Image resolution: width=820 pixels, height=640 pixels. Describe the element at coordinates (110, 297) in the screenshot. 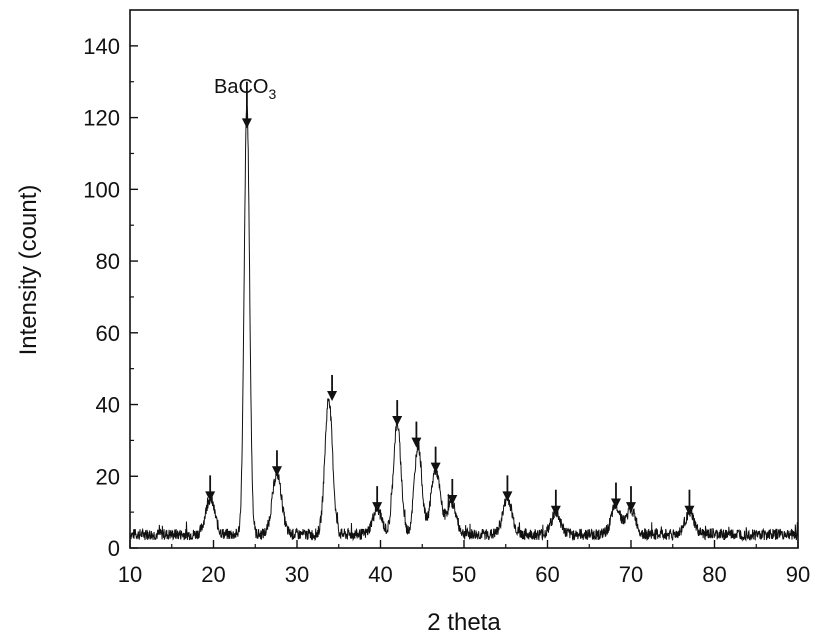

I see `y-axis-ticks: 0 20 40 60 80 100 120 140` at that location.